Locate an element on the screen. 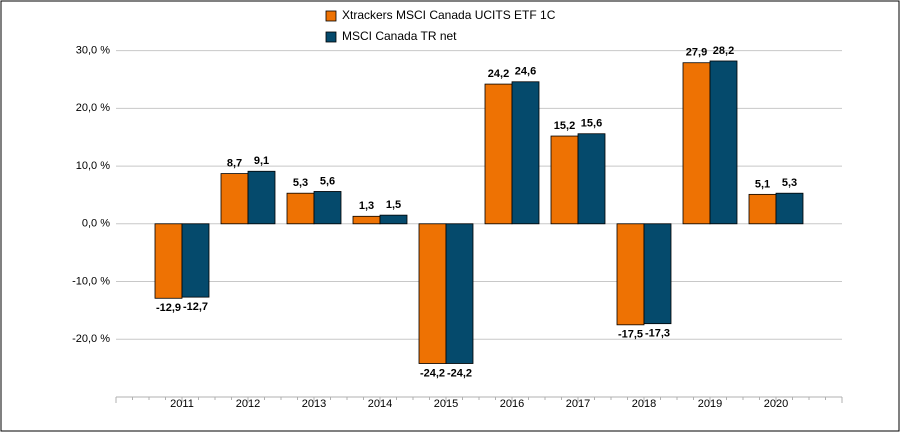 The height and width of the screenshot is (433, 901). value-label: -17,3 is located at coordinates (657, 334).